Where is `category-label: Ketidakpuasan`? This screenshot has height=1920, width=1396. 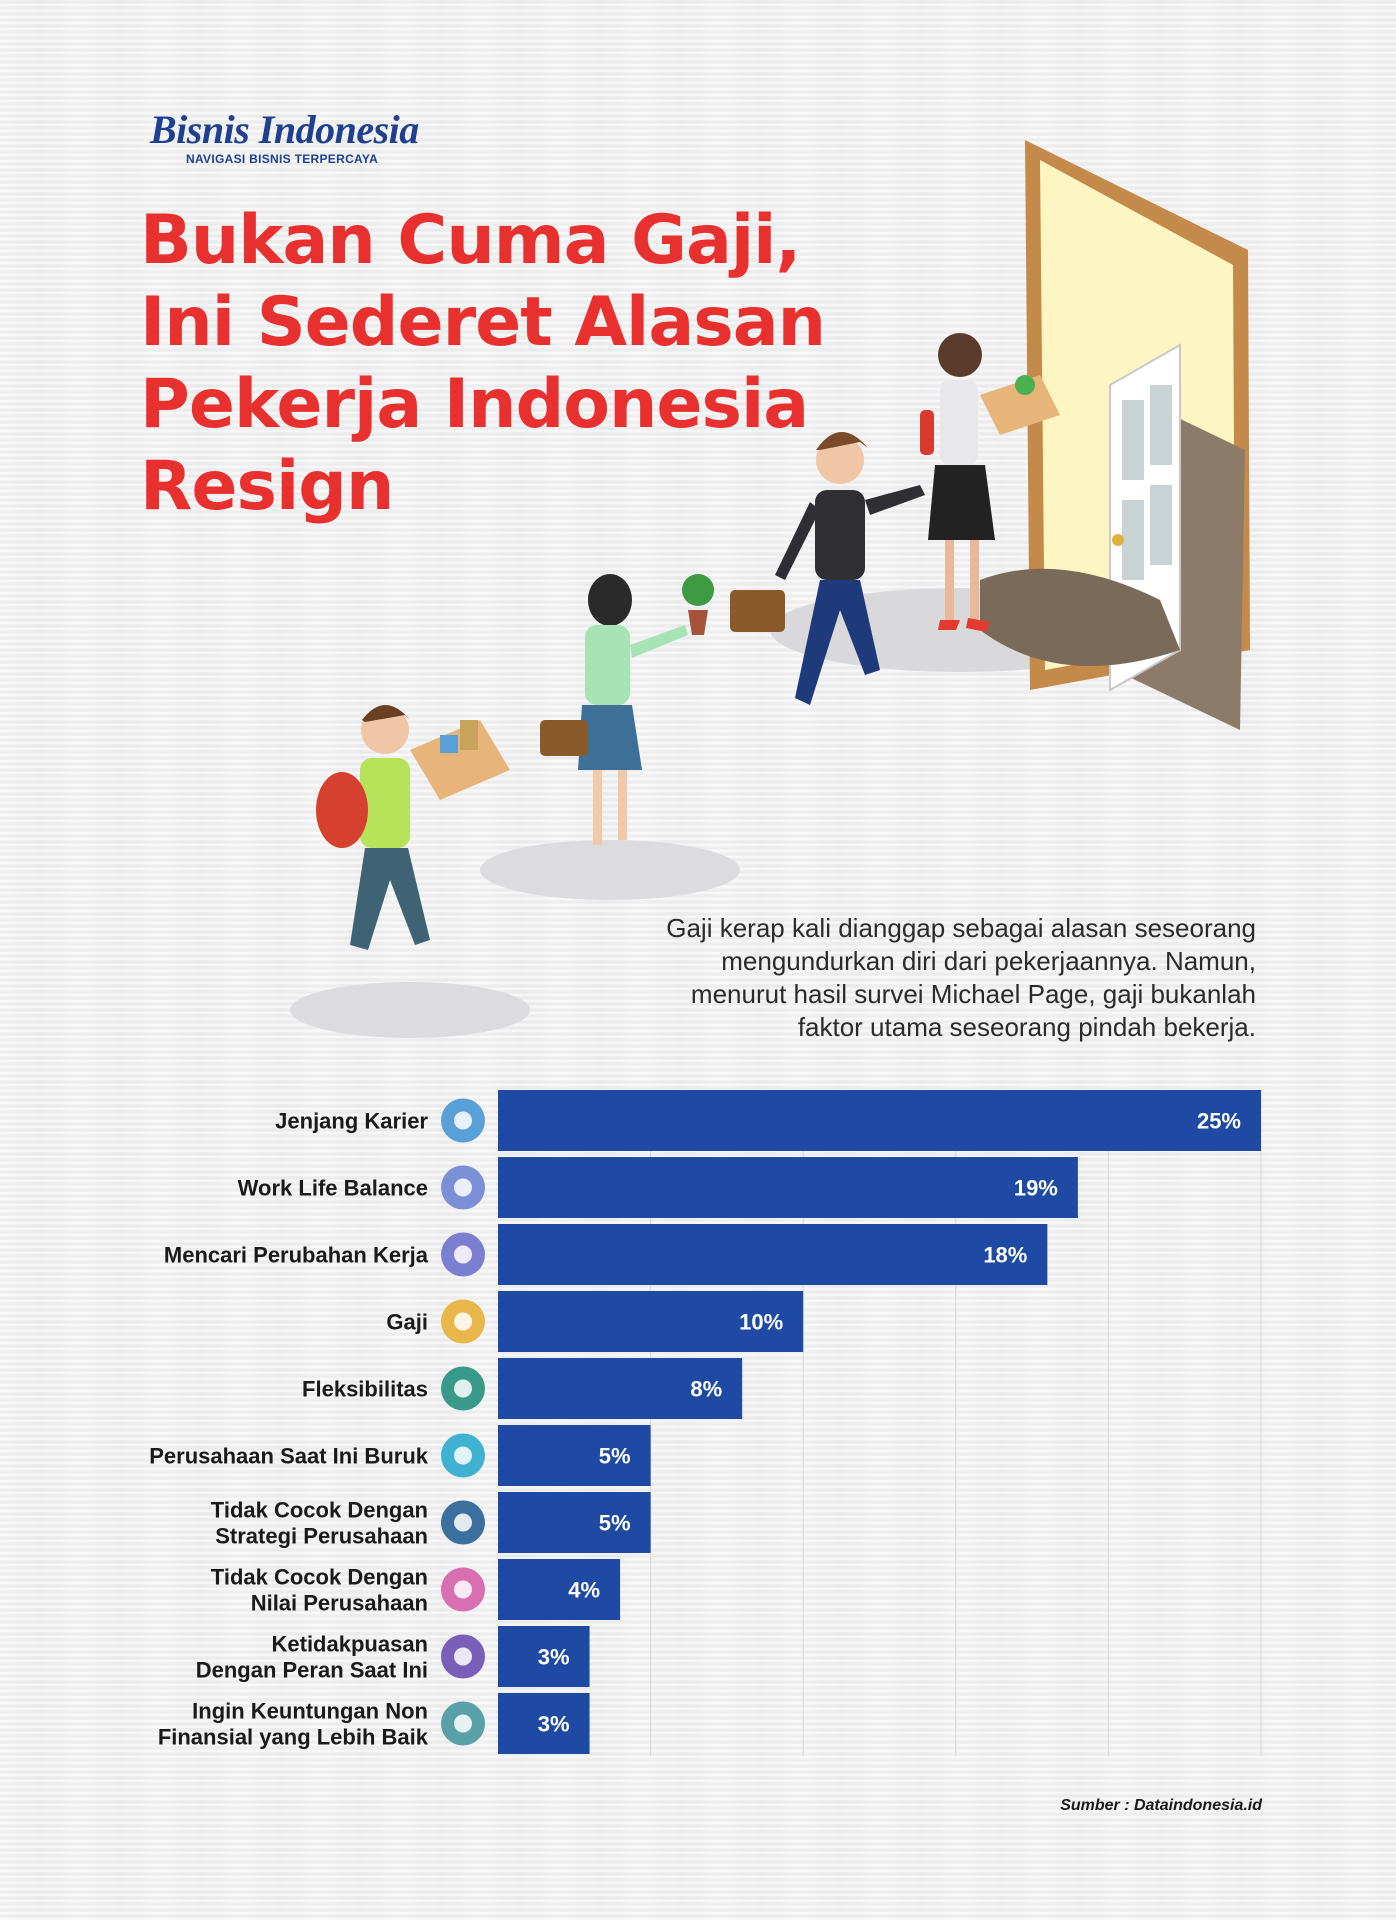 category-label: Ketidakpuasan is located at coordinates (350, 1644).